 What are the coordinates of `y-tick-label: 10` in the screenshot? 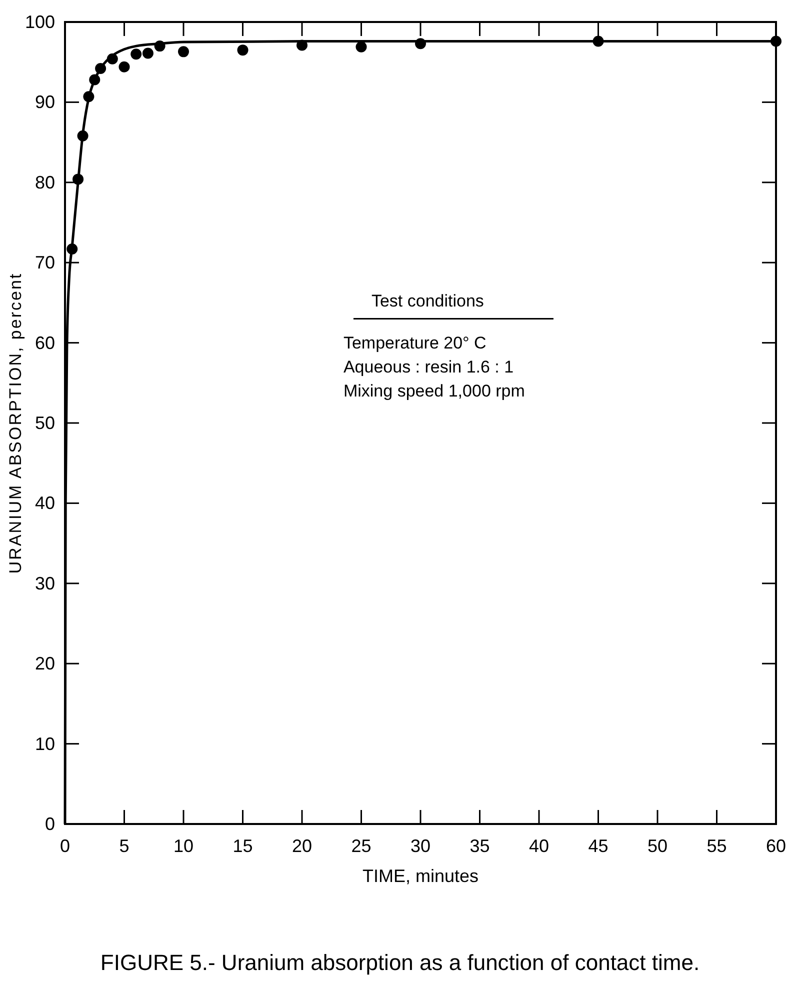 It's located at (44, 744).